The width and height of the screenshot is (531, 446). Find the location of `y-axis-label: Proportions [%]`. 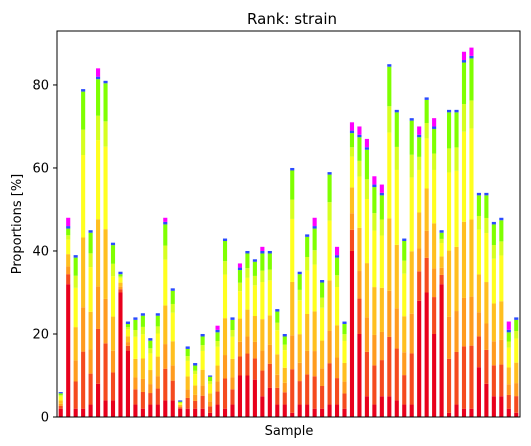

y-axis-label: Proportions [%] is located at coordinates (17, 224).